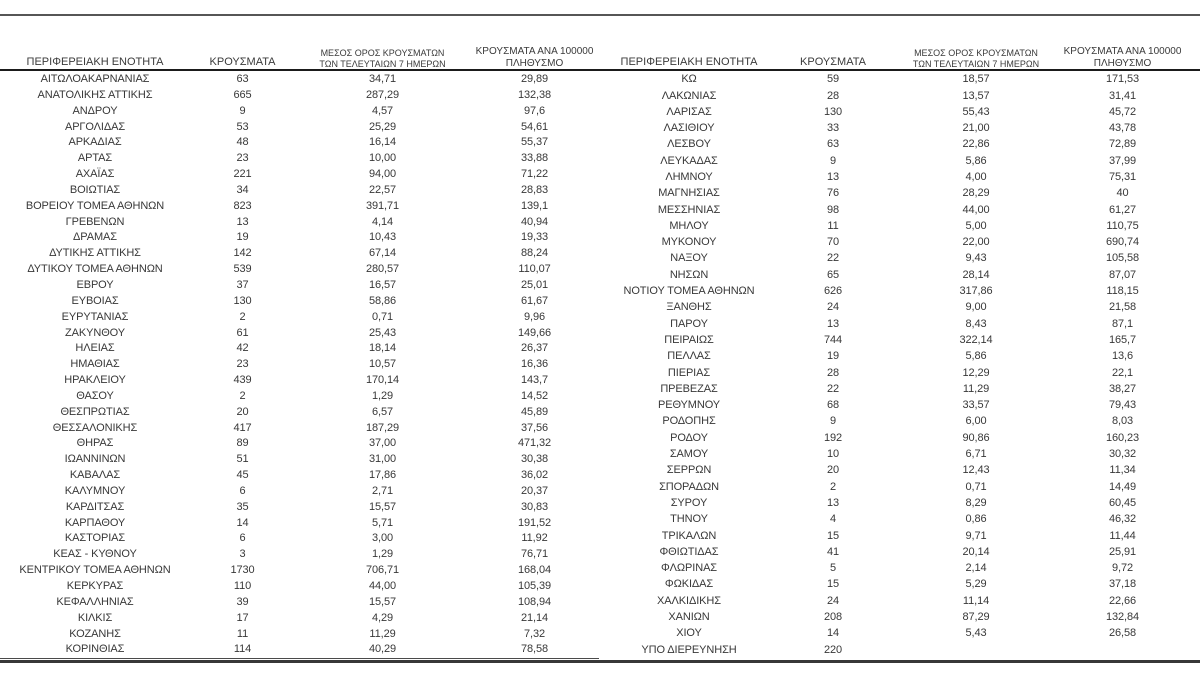 This screenshot has width=1200, height=673. I want to click on region-name-cell: ΦΩΚΙΔΑΣ, so click(689, 584).